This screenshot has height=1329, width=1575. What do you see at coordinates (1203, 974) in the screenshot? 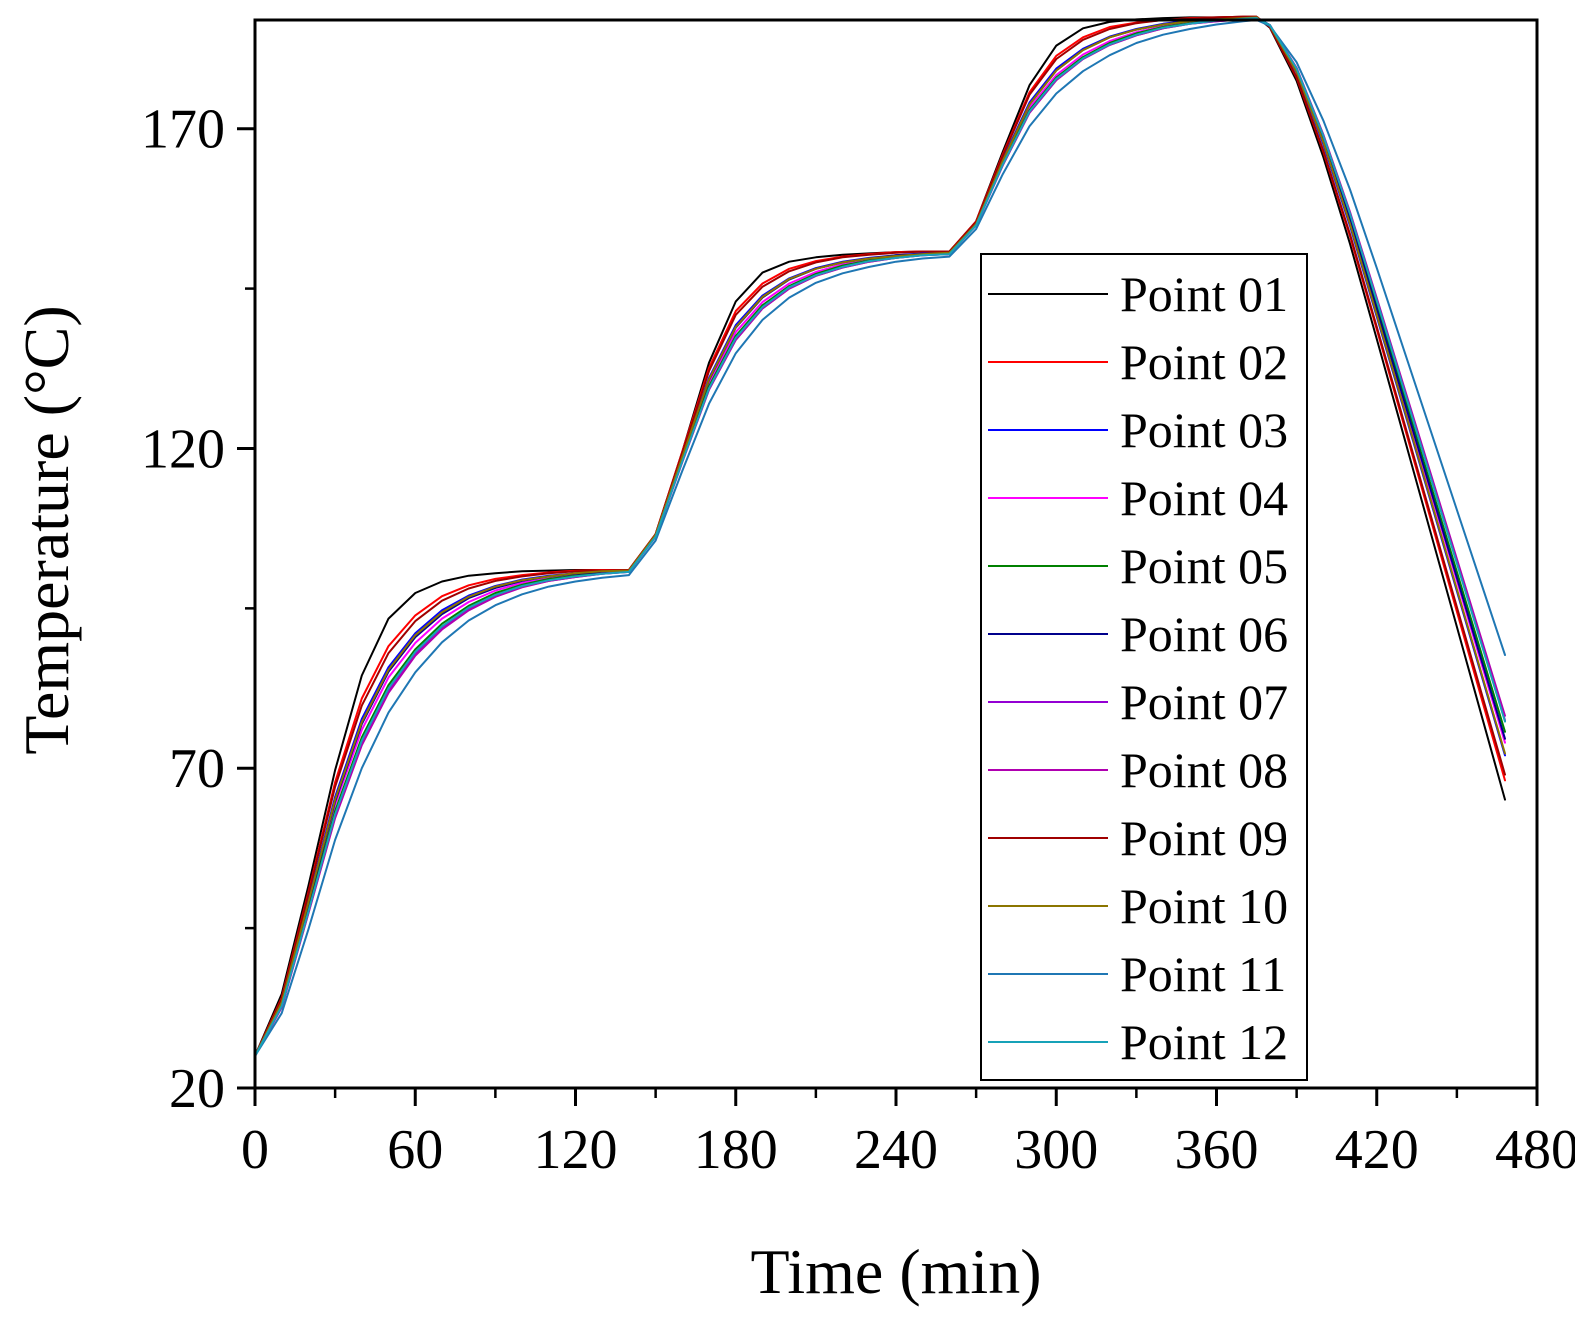
I see `legend-label: Point 11` at bounding box center [1203, 974].